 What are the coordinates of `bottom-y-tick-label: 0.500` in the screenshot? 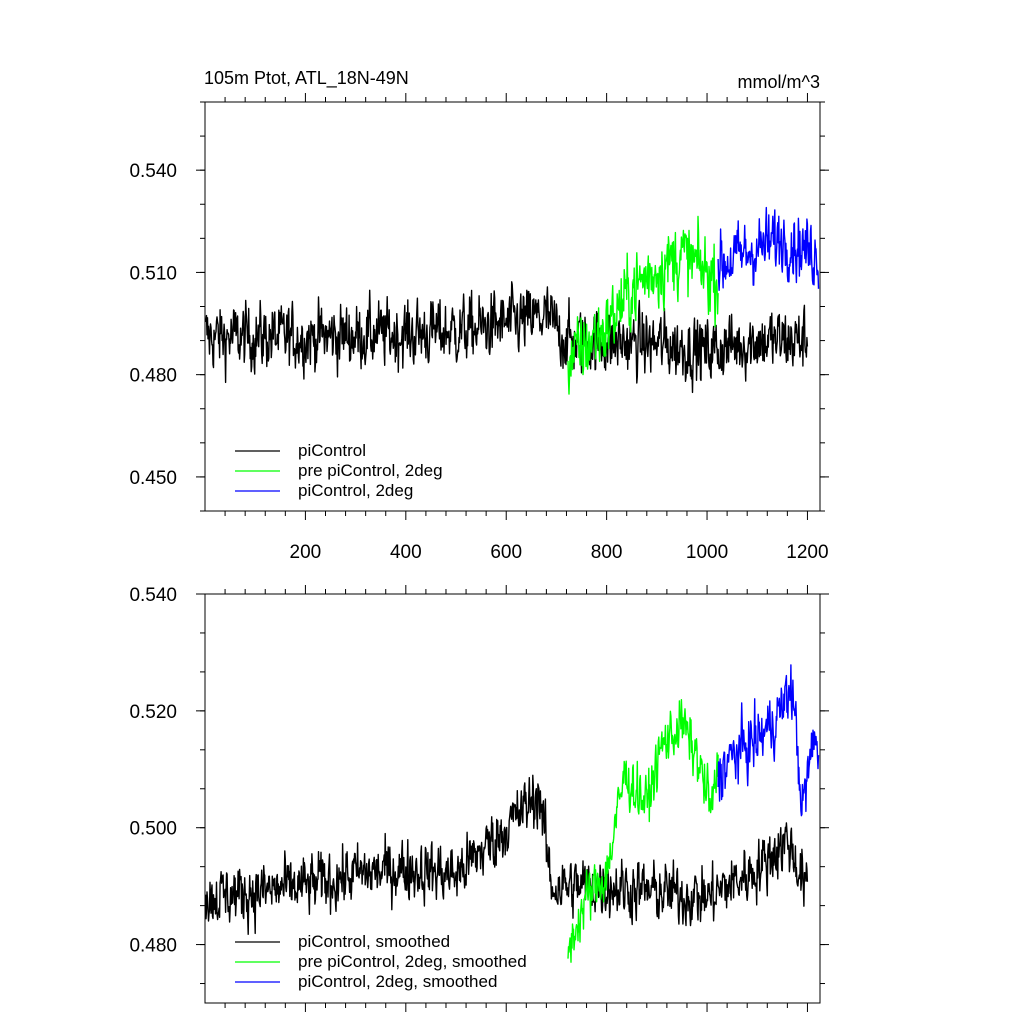 It's located at (153, 829).